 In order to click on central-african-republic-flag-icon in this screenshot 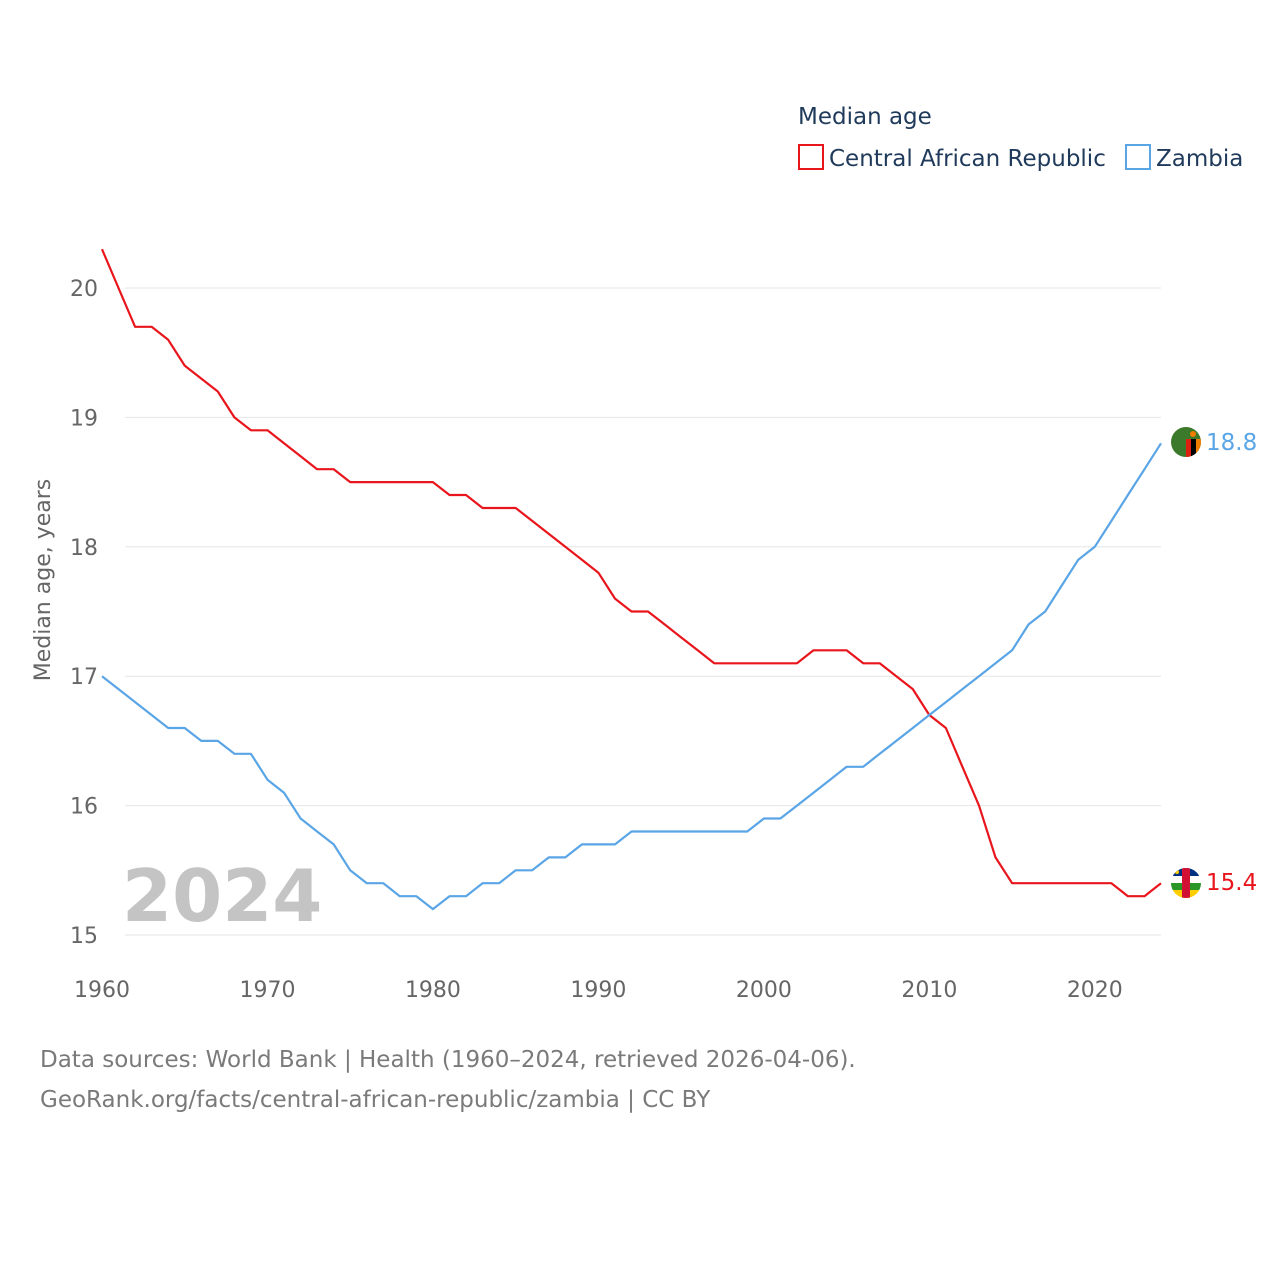, I will do `click(1186, 883)`.